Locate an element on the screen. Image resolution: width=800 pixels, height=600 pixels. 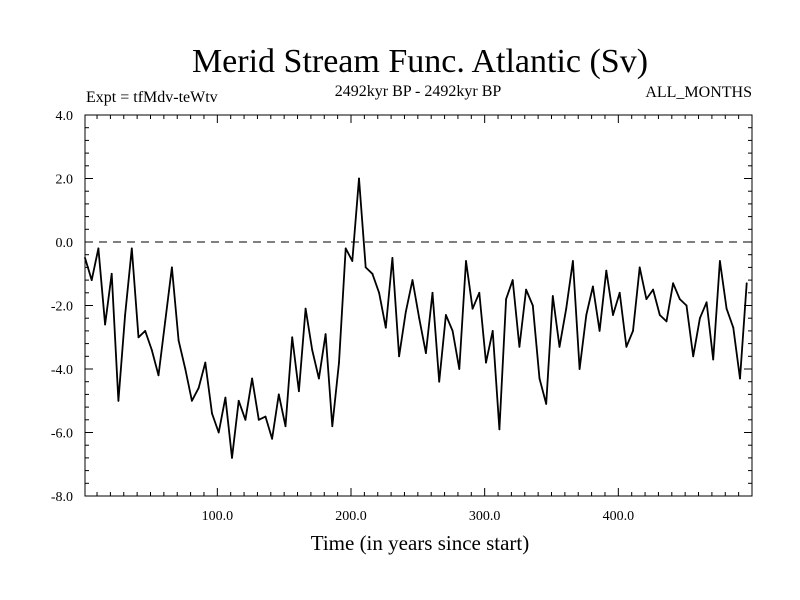
x-tick-label: 400.0 is located at coordinates (619, 516).